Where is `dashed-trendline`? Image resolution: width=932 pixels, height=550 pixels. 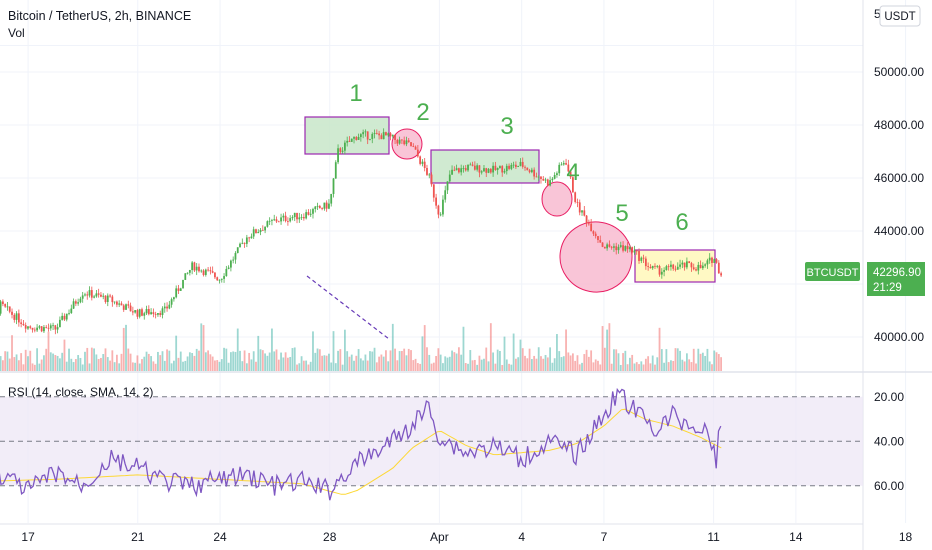
dashed-trendline is located at coordinates (348, 307).